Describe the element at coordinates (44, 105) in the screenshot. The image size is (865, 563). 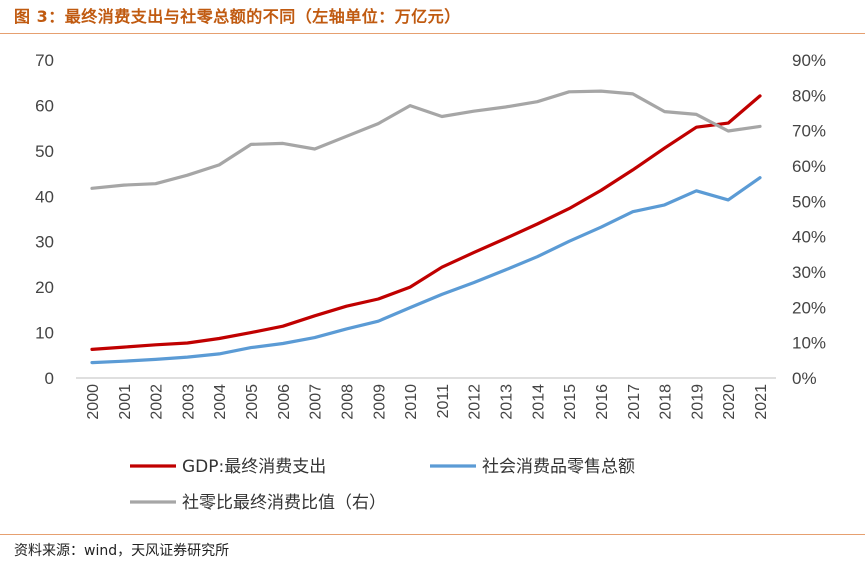
I see `left-axis-tick-label: 60` at that location.